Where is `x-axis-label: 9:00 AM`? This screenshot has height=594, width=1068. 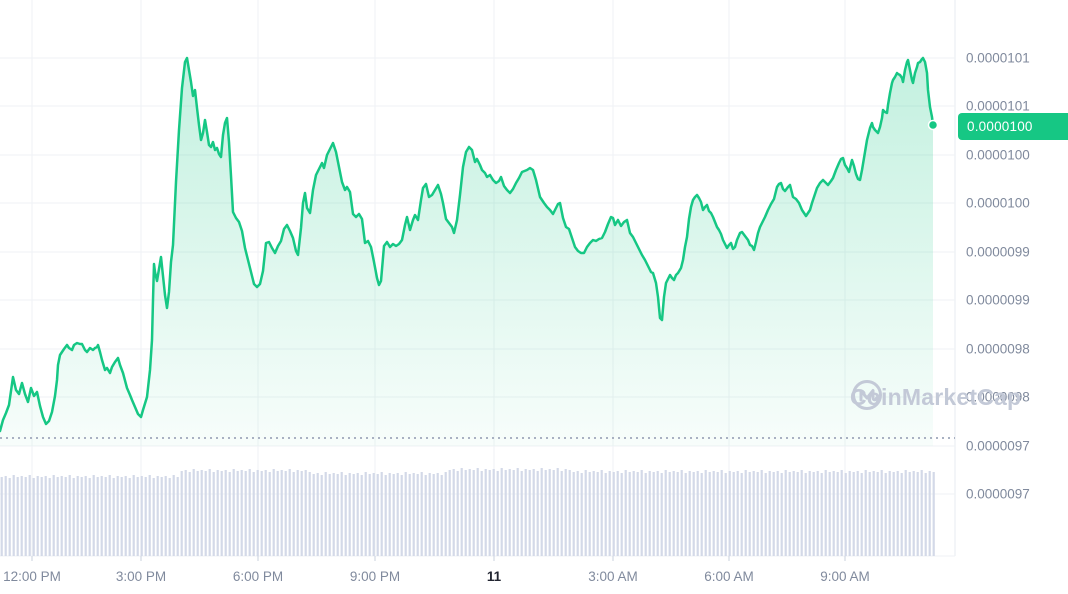
x-axis-label: 9:00 AM is located at coordinates (845, 576).